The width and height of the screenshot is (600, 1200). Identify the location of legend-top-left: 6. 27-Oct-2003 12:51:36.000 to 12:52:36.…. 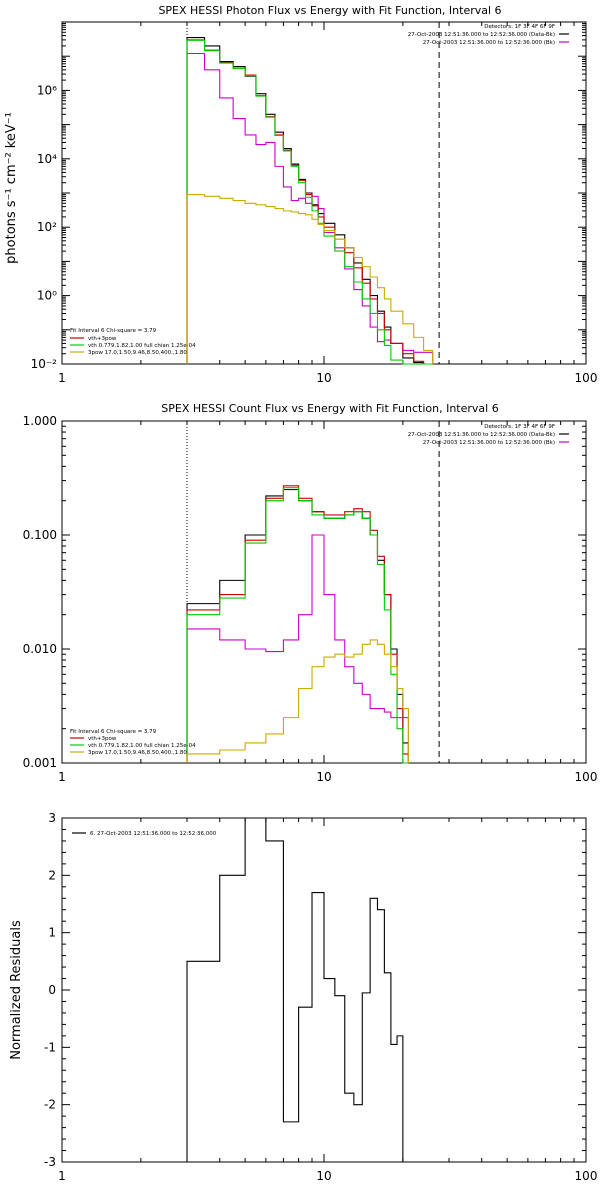
(153, 834).